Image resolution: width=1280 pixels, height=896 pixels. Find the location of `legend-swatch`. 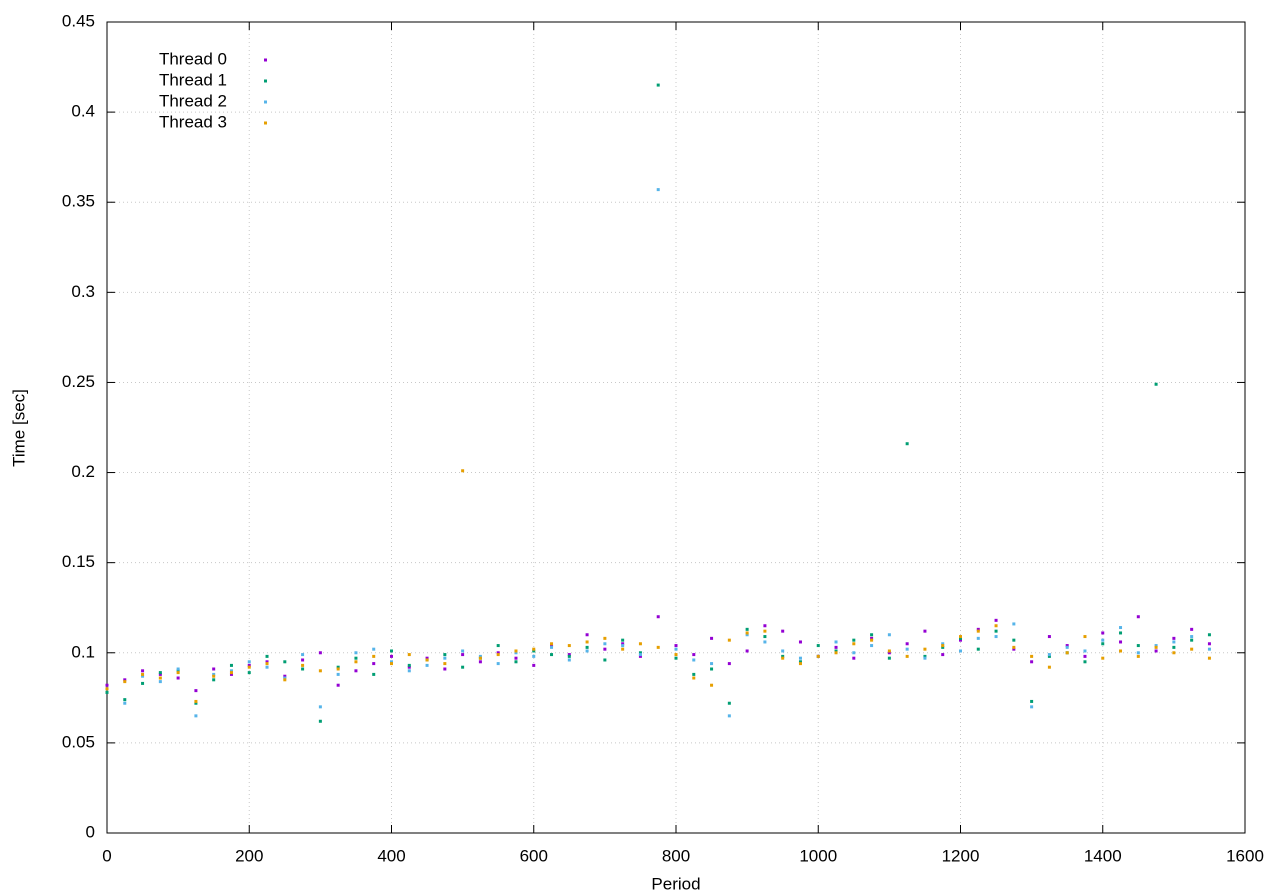

legend-swatch is located at coordinates (265, 60).